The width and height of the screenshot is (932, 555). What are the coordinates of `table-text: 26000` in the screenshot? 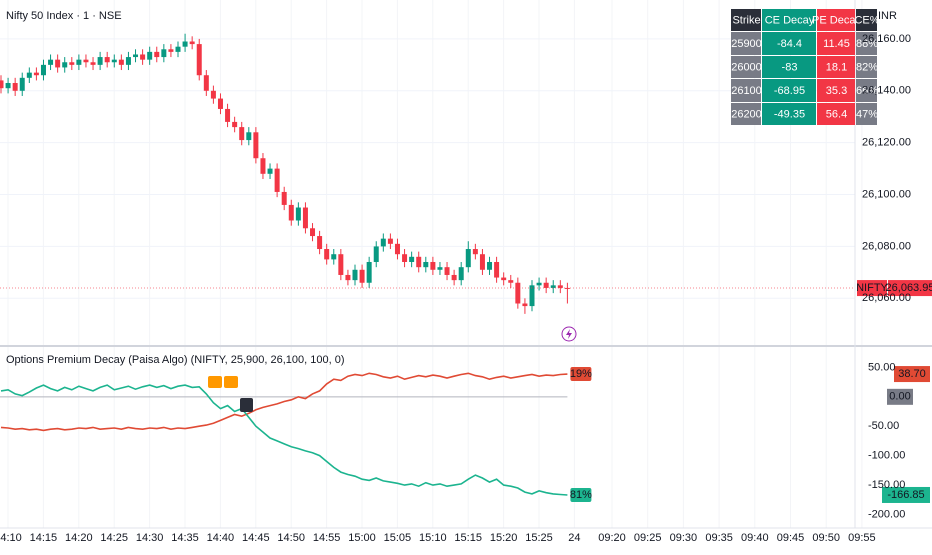 It's located at (746, 67).